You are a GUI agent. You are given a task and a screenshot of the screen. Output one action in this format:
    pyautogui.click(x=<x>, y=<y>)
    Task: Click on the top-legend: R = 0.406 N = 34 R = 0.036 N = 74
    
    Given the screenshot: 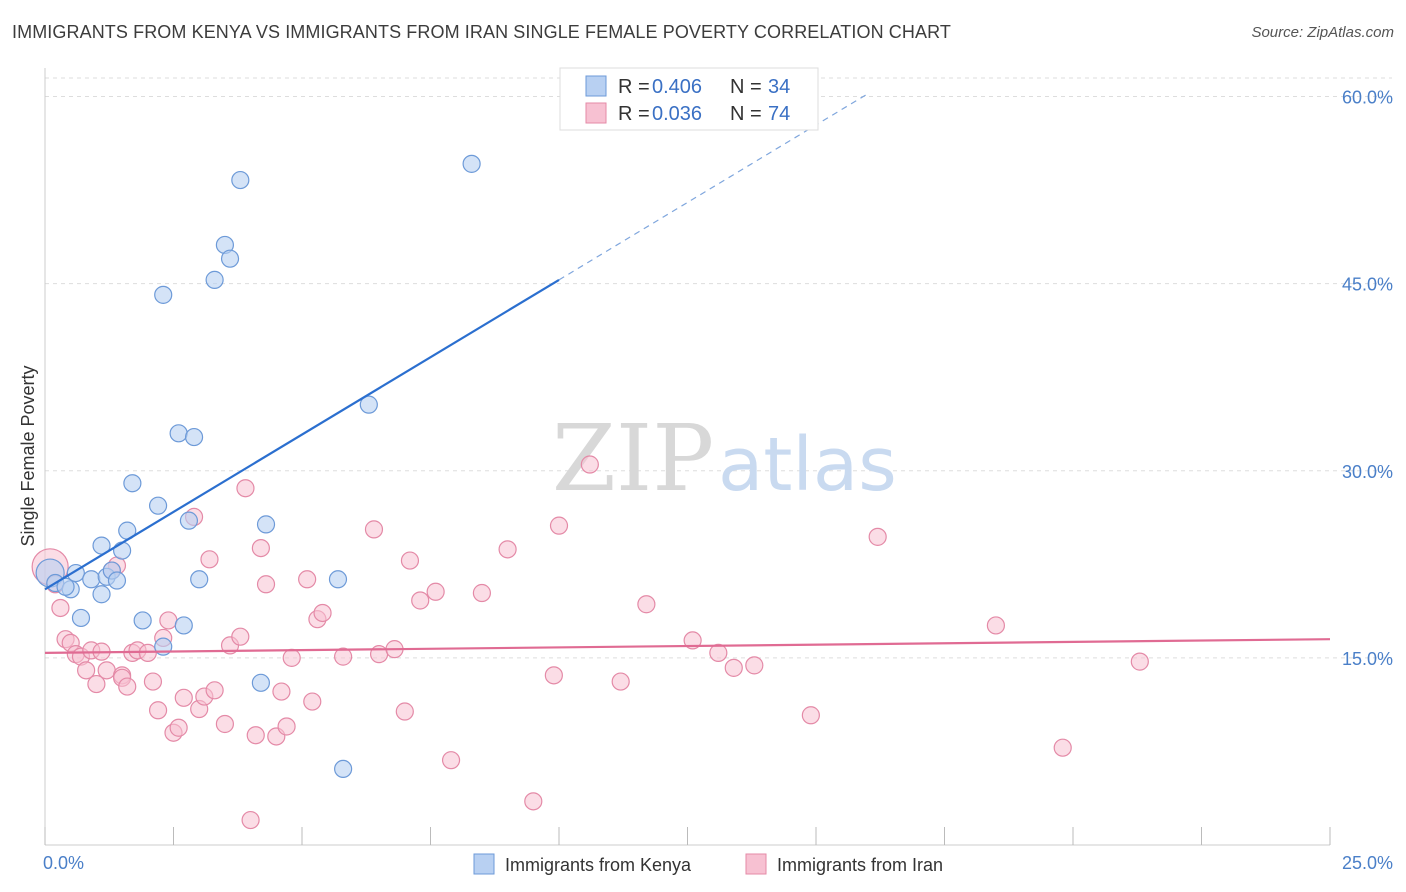 What is the action you would take?
    pyautogui.click(x=689, y=99)
    